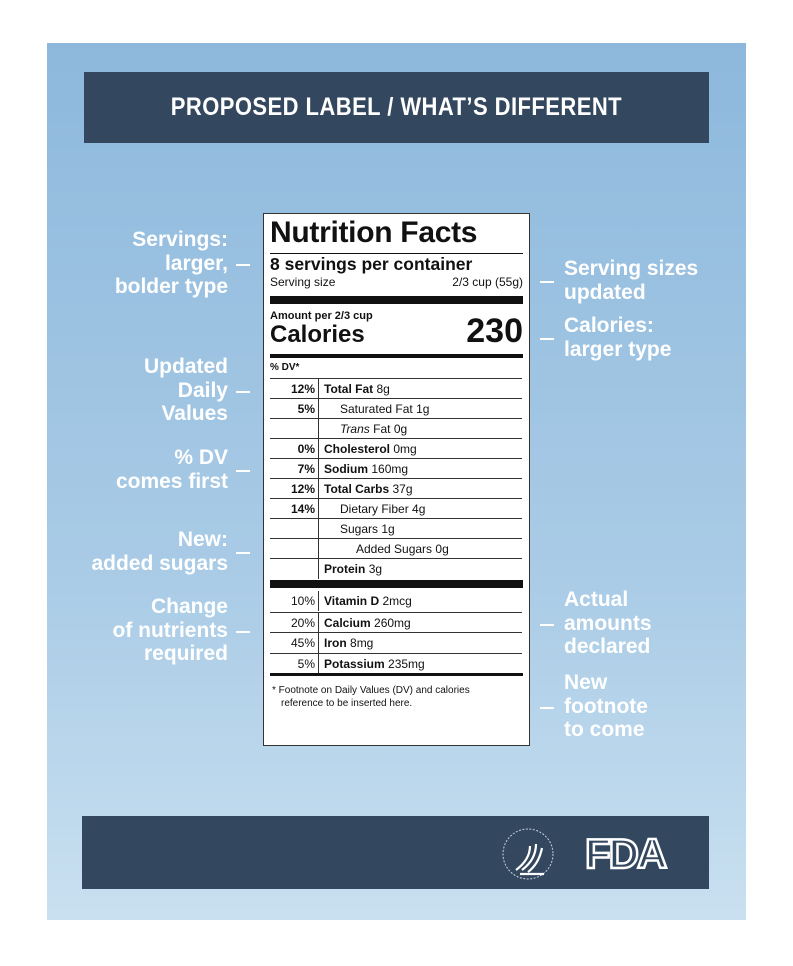 The height and width of the screenshot is (966, 793). Describe the element at coordinates (170, 630) in the screenshot. I see `annotation-line: of nutrients` at that location.